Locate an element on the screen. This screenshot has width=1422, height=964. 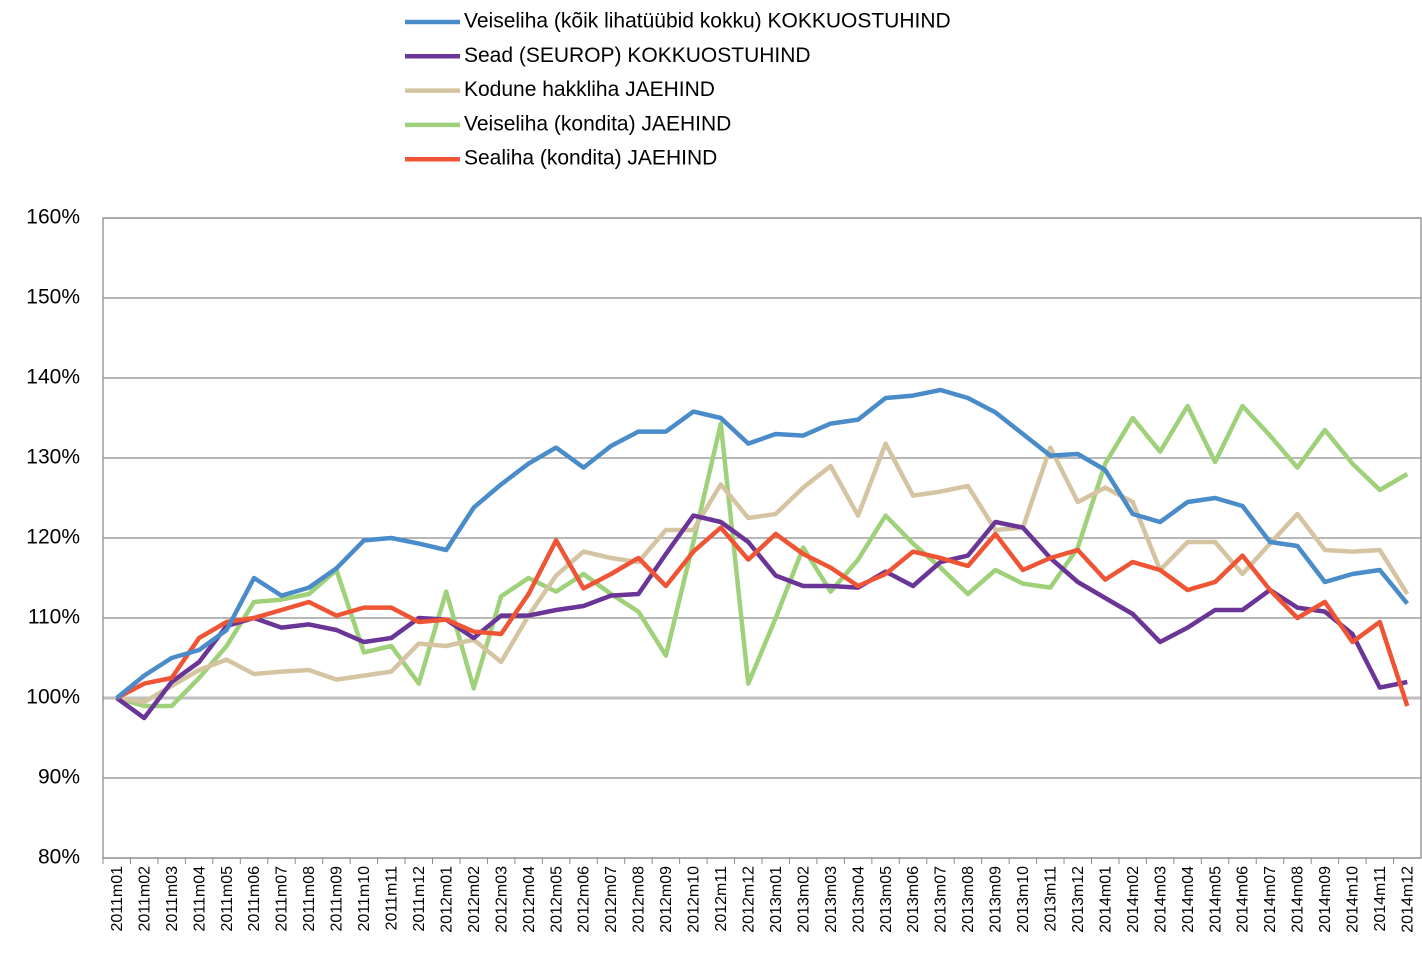
x-tick-label: 2011m03 is located at coordinates (172, 899).